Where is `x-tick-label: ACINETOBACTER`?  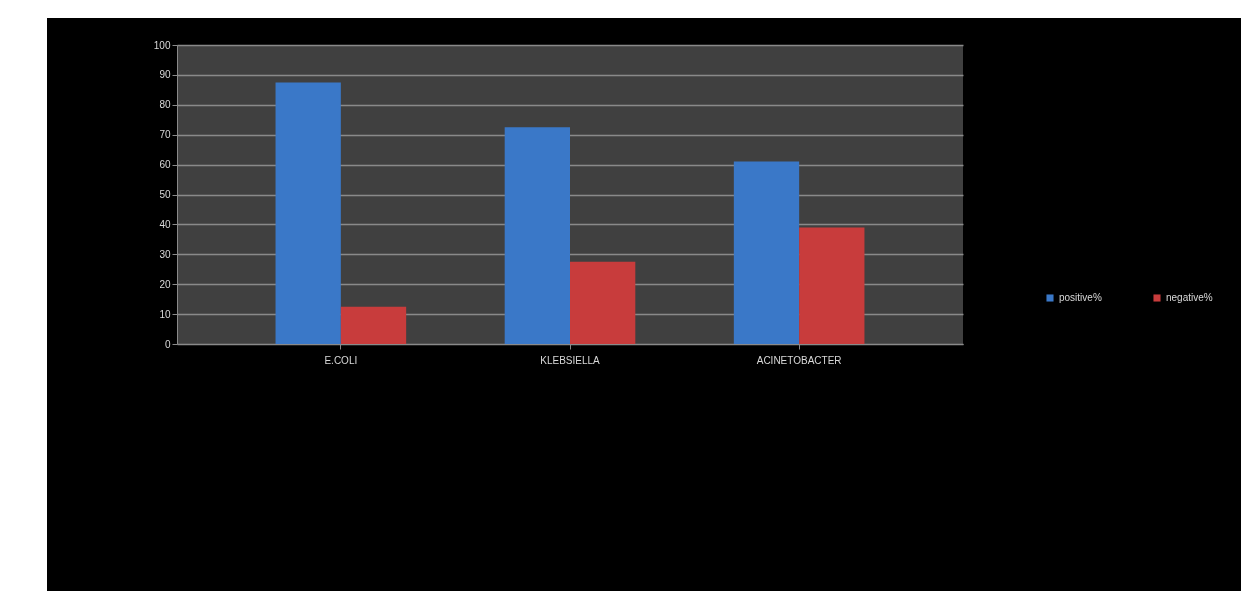 x-tick-label: ACINETOBACTER is located at coordinates (799, 360).